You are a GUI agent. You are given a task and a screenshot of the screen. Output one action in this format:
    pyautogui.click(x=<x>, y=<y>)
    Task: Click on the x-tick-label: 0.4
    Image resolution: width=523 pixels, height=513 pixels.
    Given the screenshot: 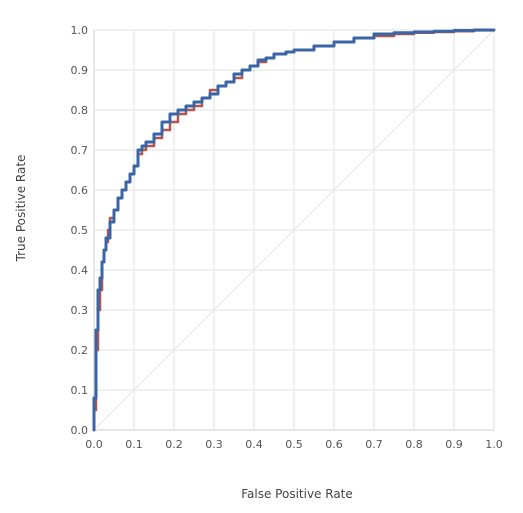 What is the action you would take?
    pyautogui.click(x=254, y=444)
    